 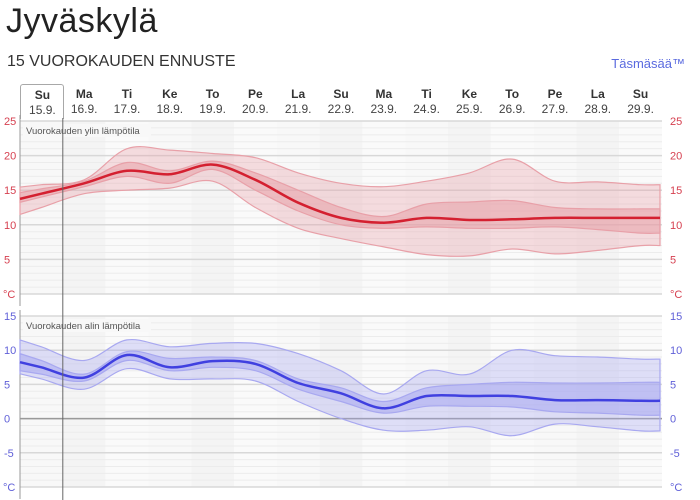 I want to click on day-tab-13: La 28.9., so click(x=598, y=101).